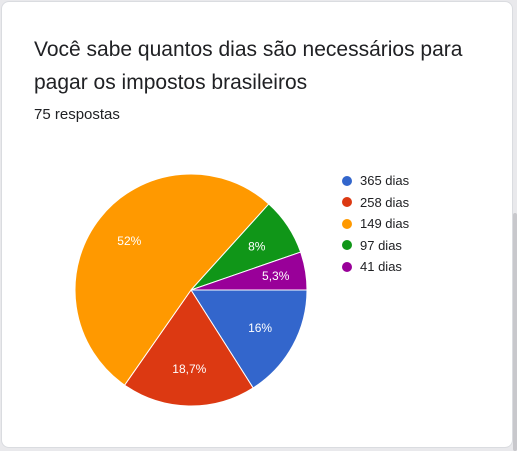 This screenshot has width=517, height=451. Describe the element at coordinates (257, 247) in the screenshot. I see `slice-label-97-dias: 8%` at that location.